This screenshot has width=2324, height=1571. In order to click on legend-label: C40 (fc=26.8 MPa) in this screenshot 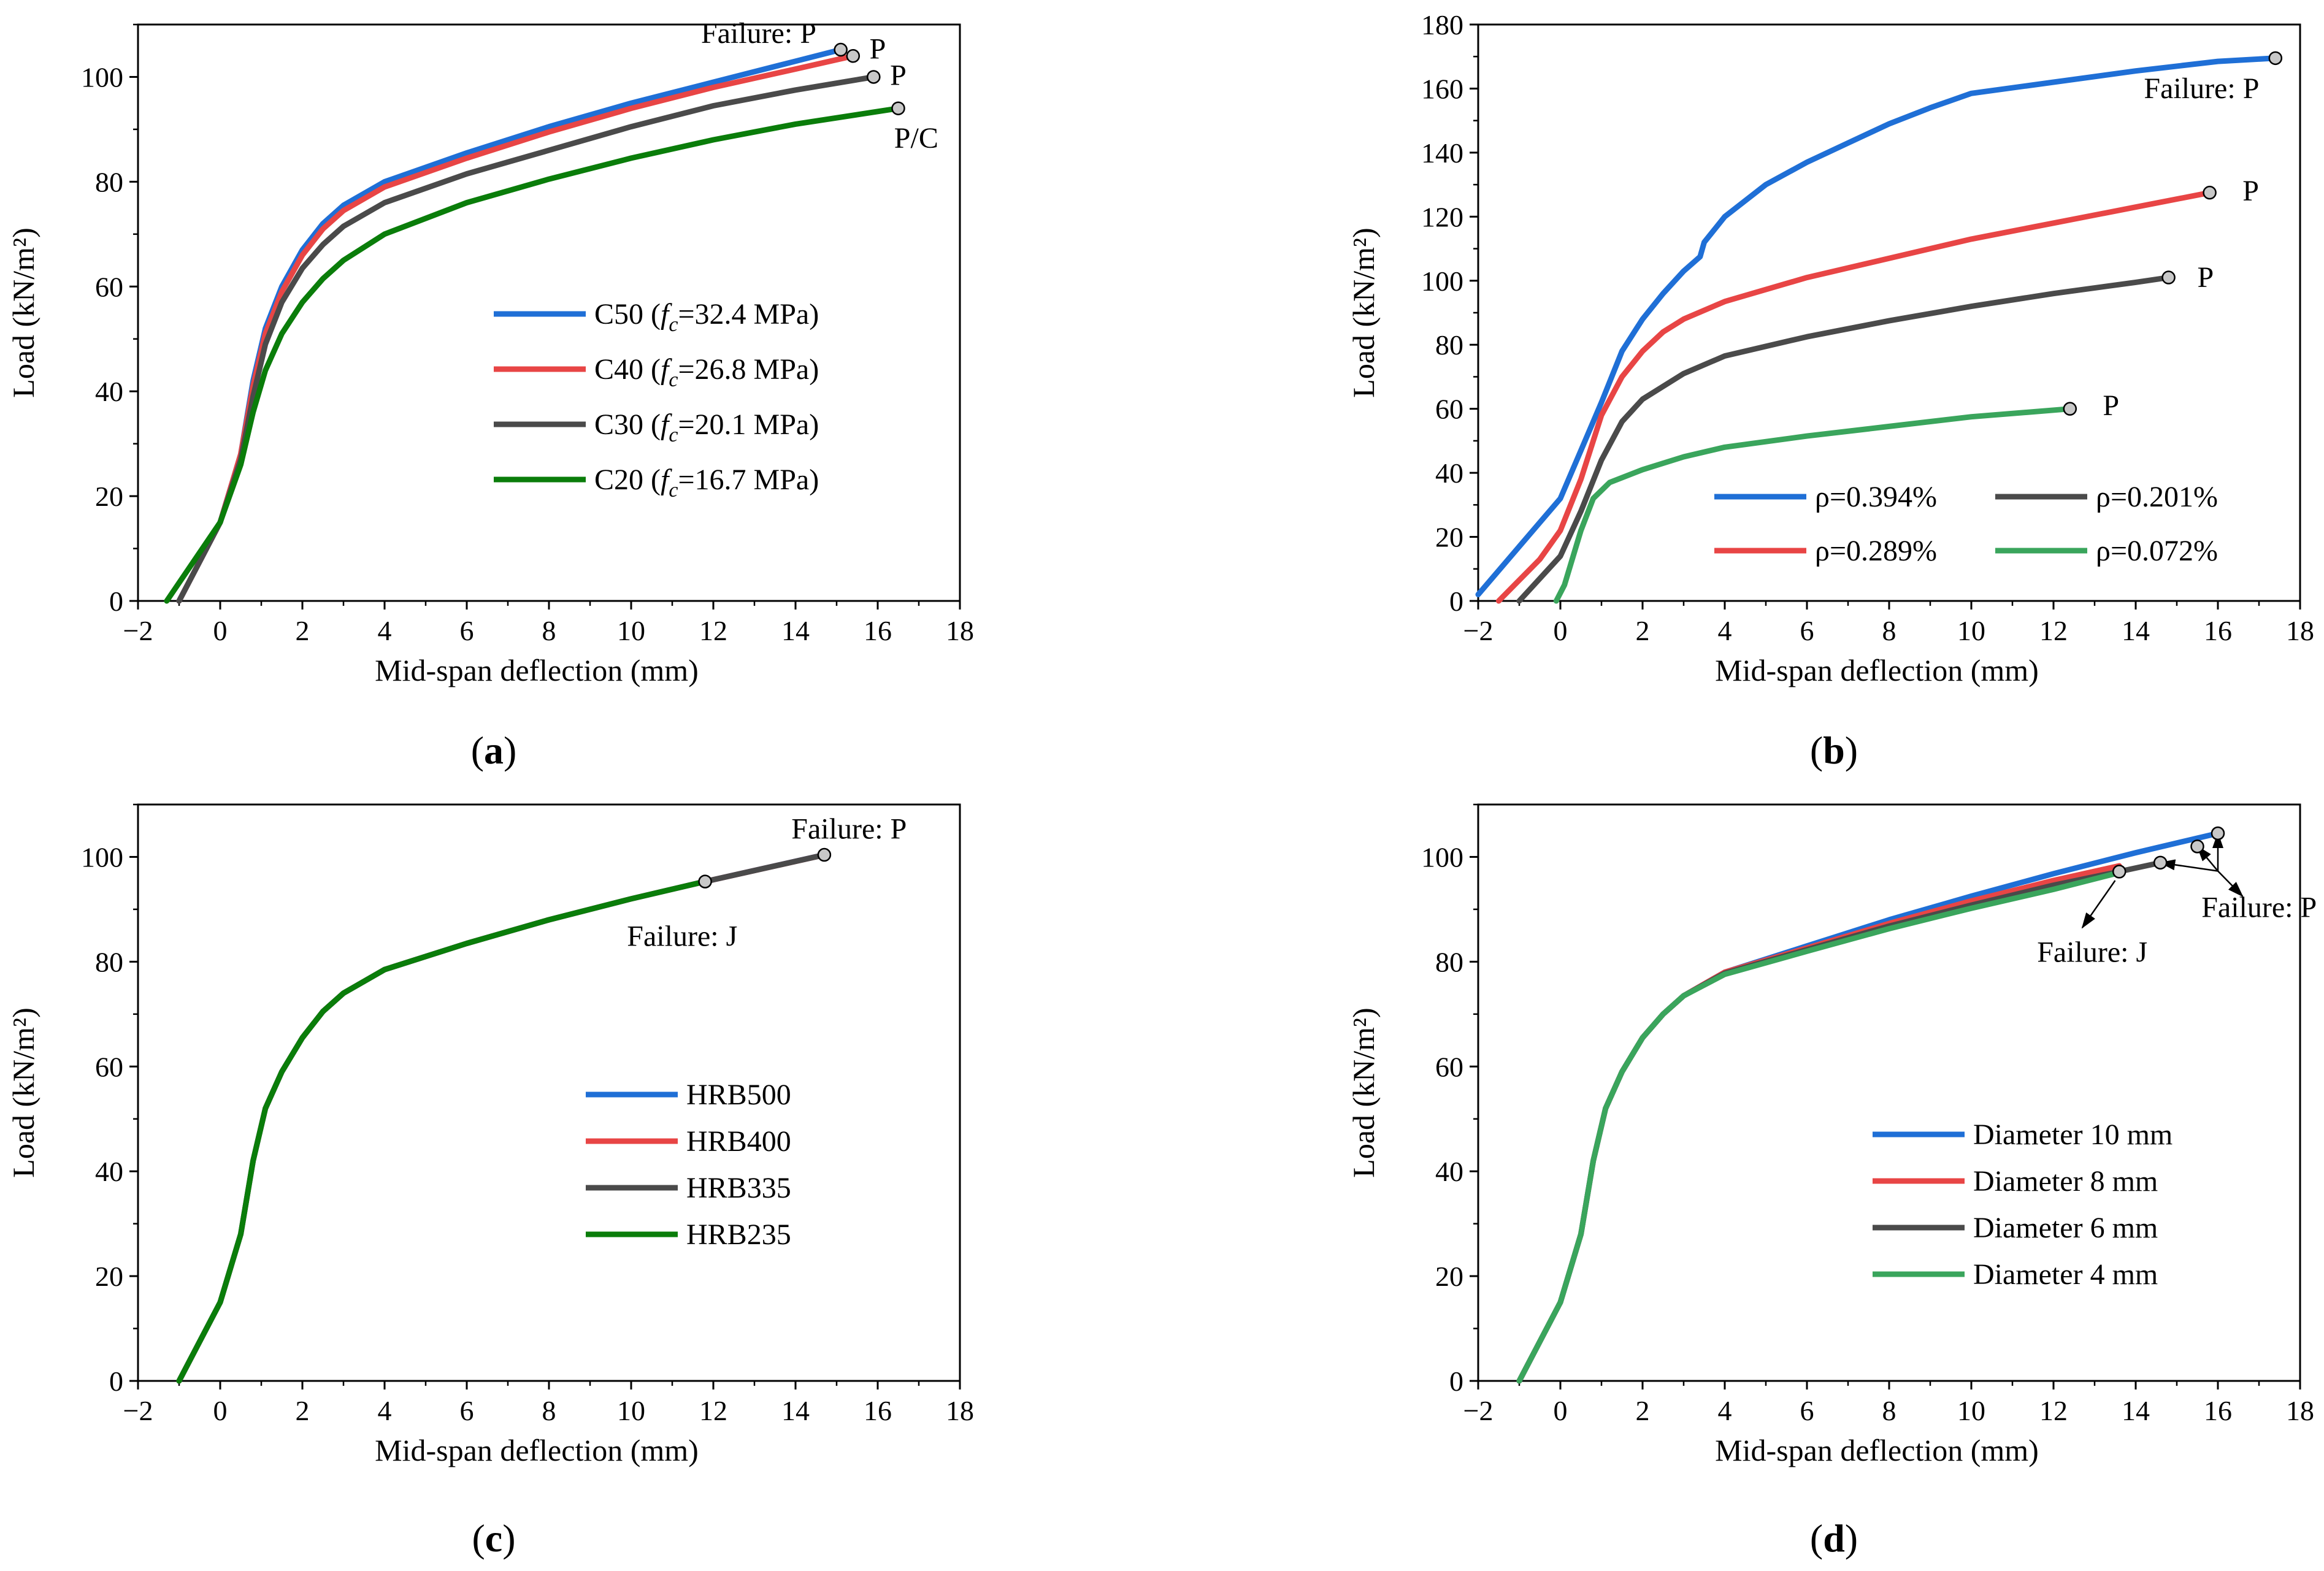, I will do `click(707, 372)`.